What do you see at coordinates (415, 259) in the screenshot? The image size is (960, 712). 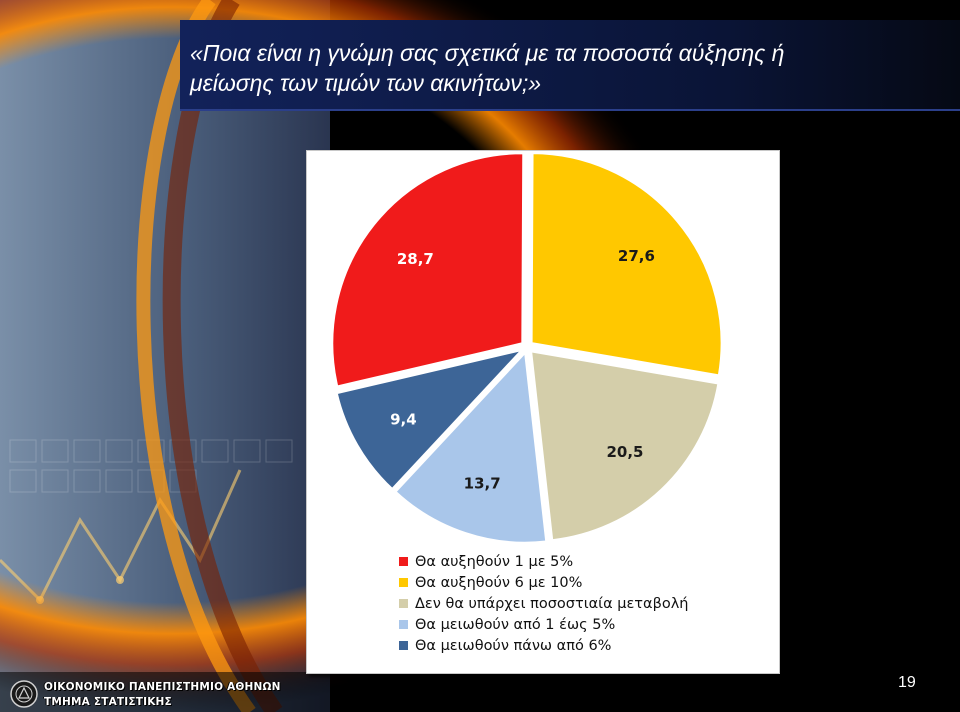 I see `pie-value-label-1: 28,7` at bounding box center [415, 259].